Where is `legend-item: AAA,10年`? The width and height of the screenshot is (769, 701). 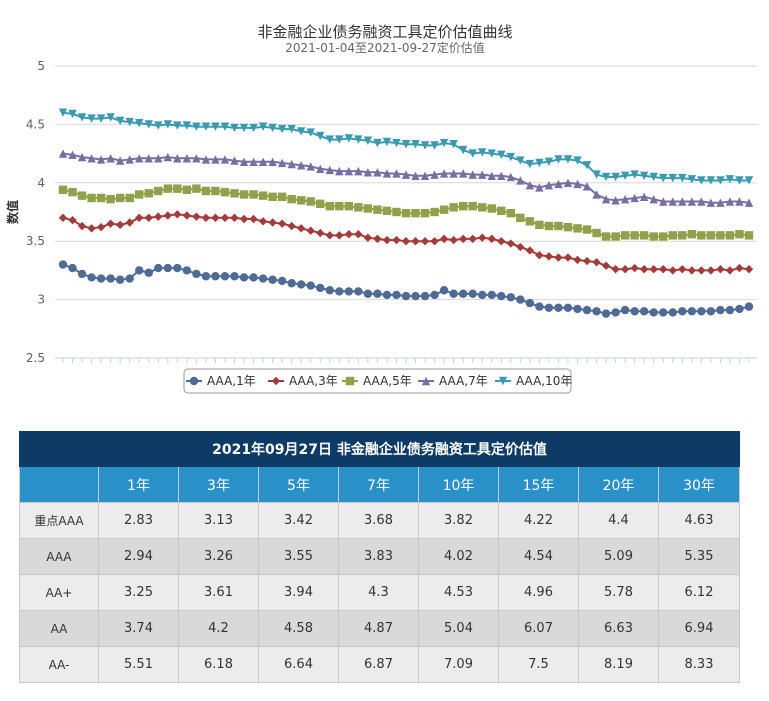 legend-item: AAA,10年 is located at coordinates (533, 381).